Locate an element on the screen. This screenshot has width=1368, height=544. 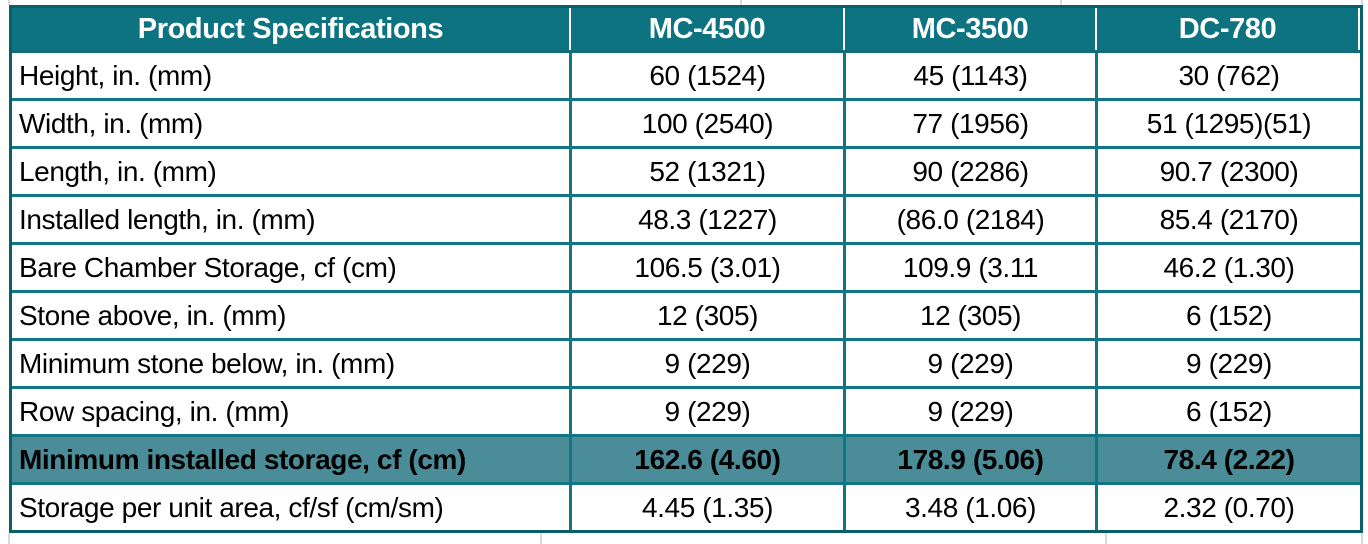
cell-value: 162.6 (4.60) is located at coordinates (706, 459).